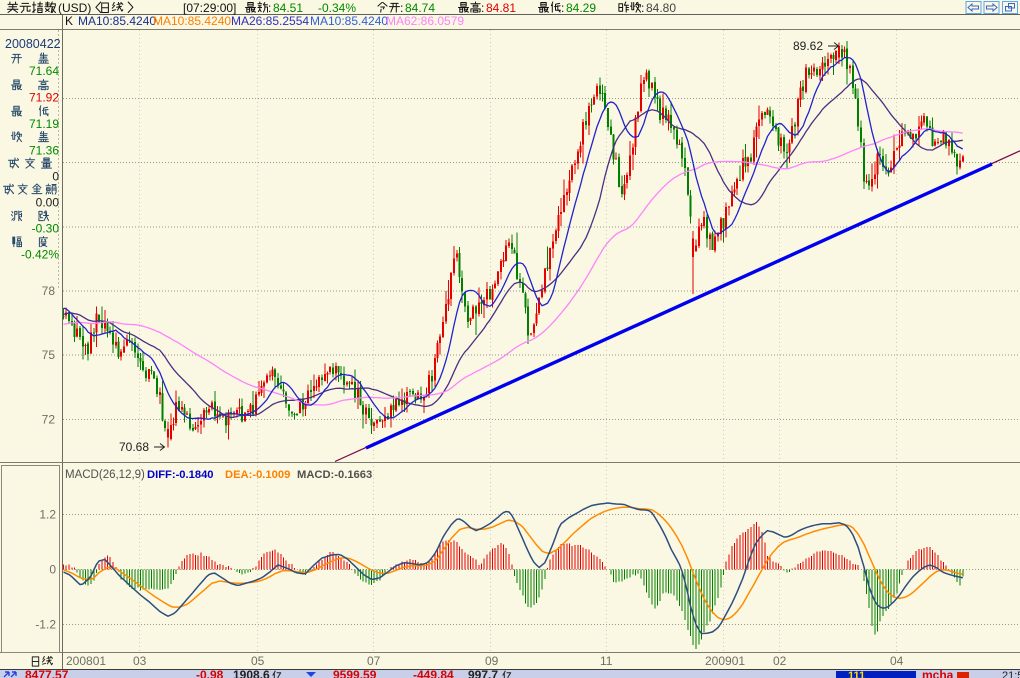  Describe the element at coordinates (808, 46) in the screenshot. I see `svg-text: 89.62` at that location.